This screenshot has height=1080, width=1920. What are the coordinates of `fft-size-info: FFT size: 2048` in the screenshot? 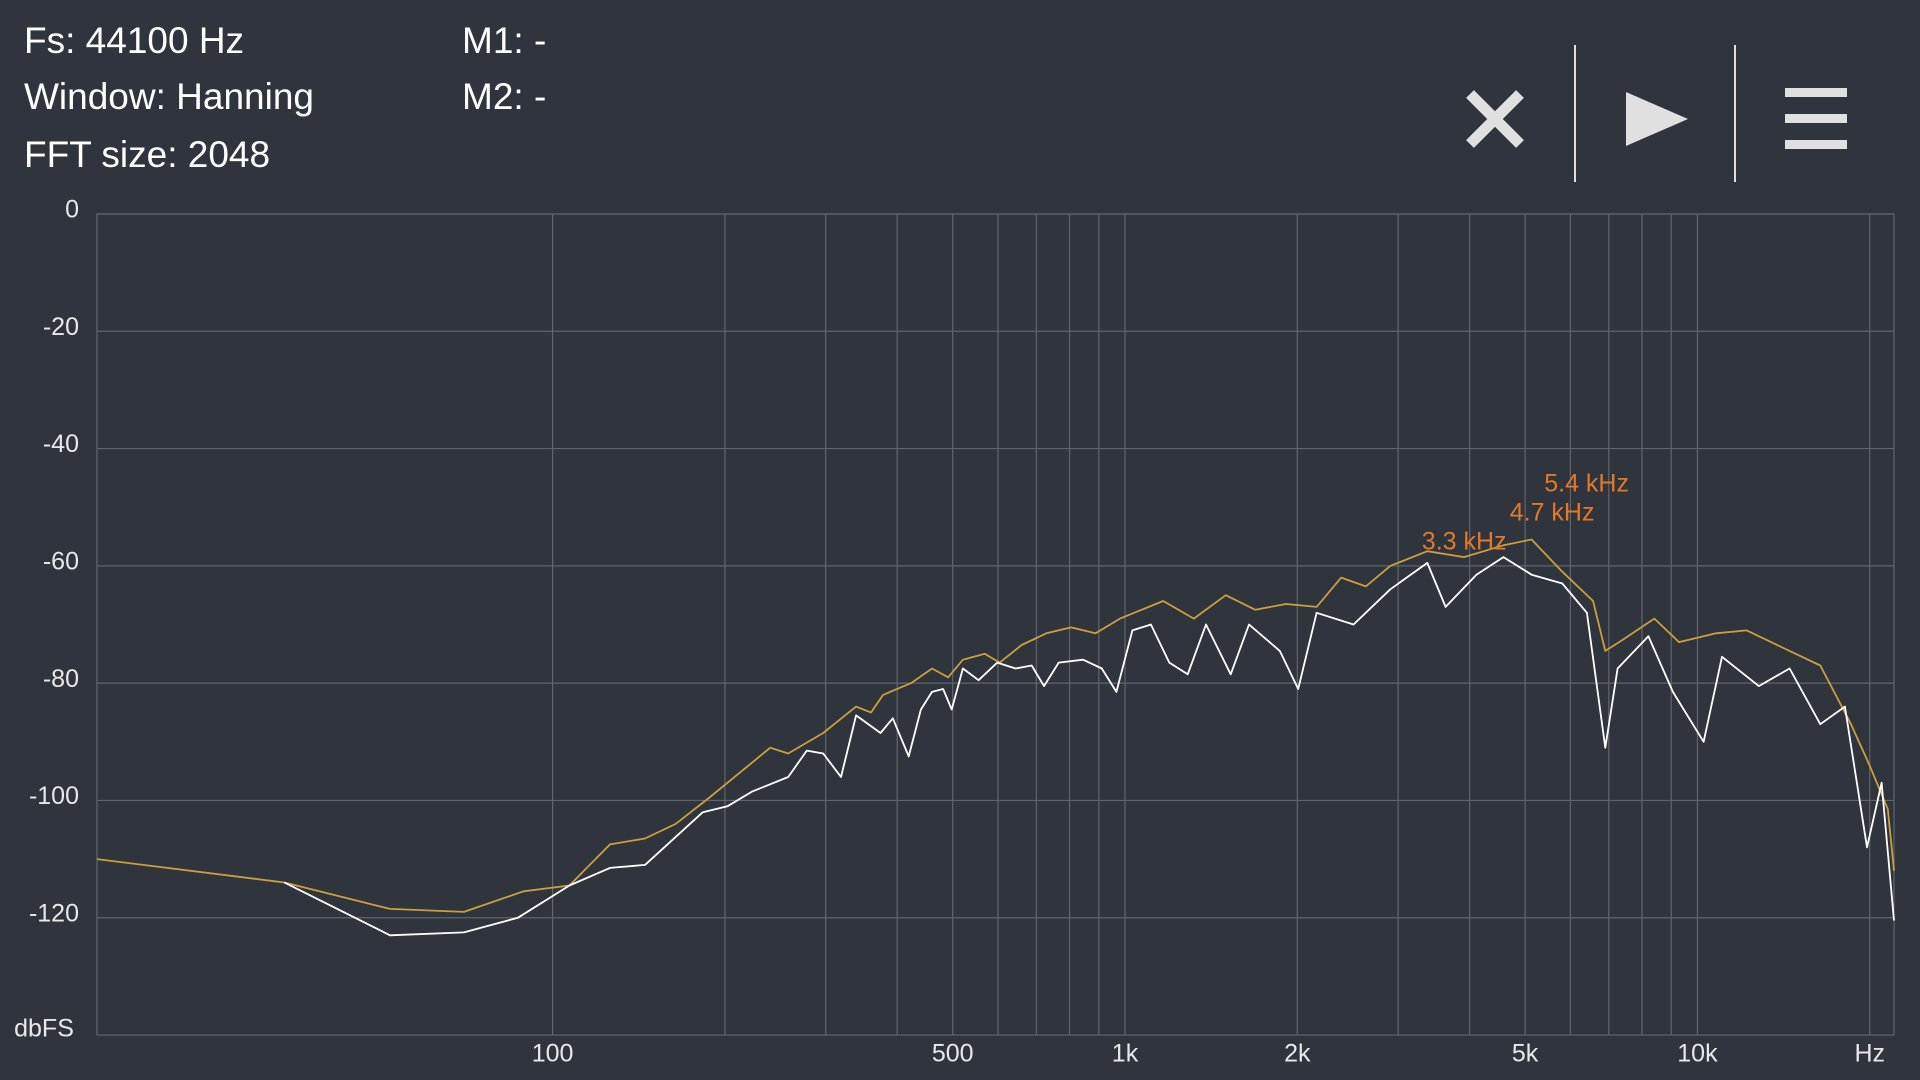 It's located at (147, 154).